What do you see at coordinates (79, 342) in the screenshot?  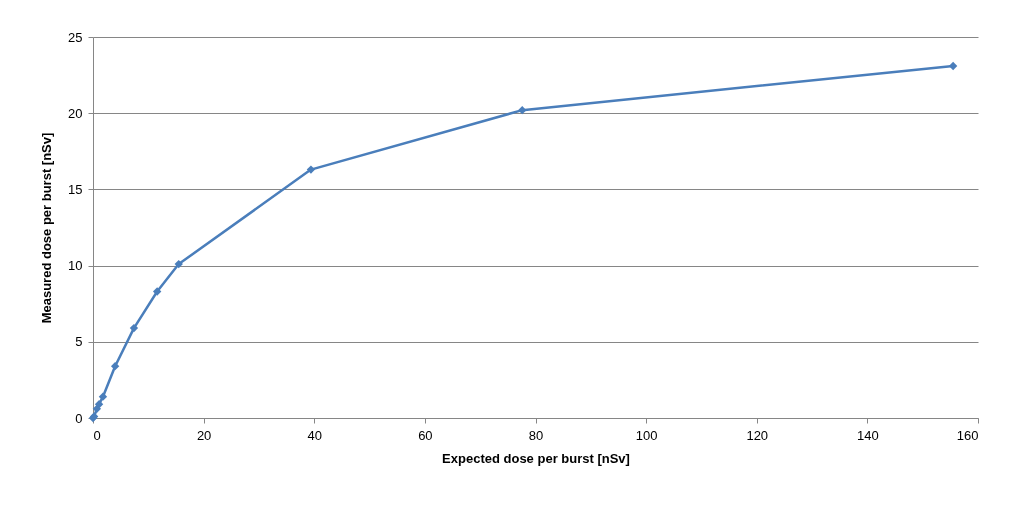 I see `y-tick-label: 5` at bounding box center [79, 342].